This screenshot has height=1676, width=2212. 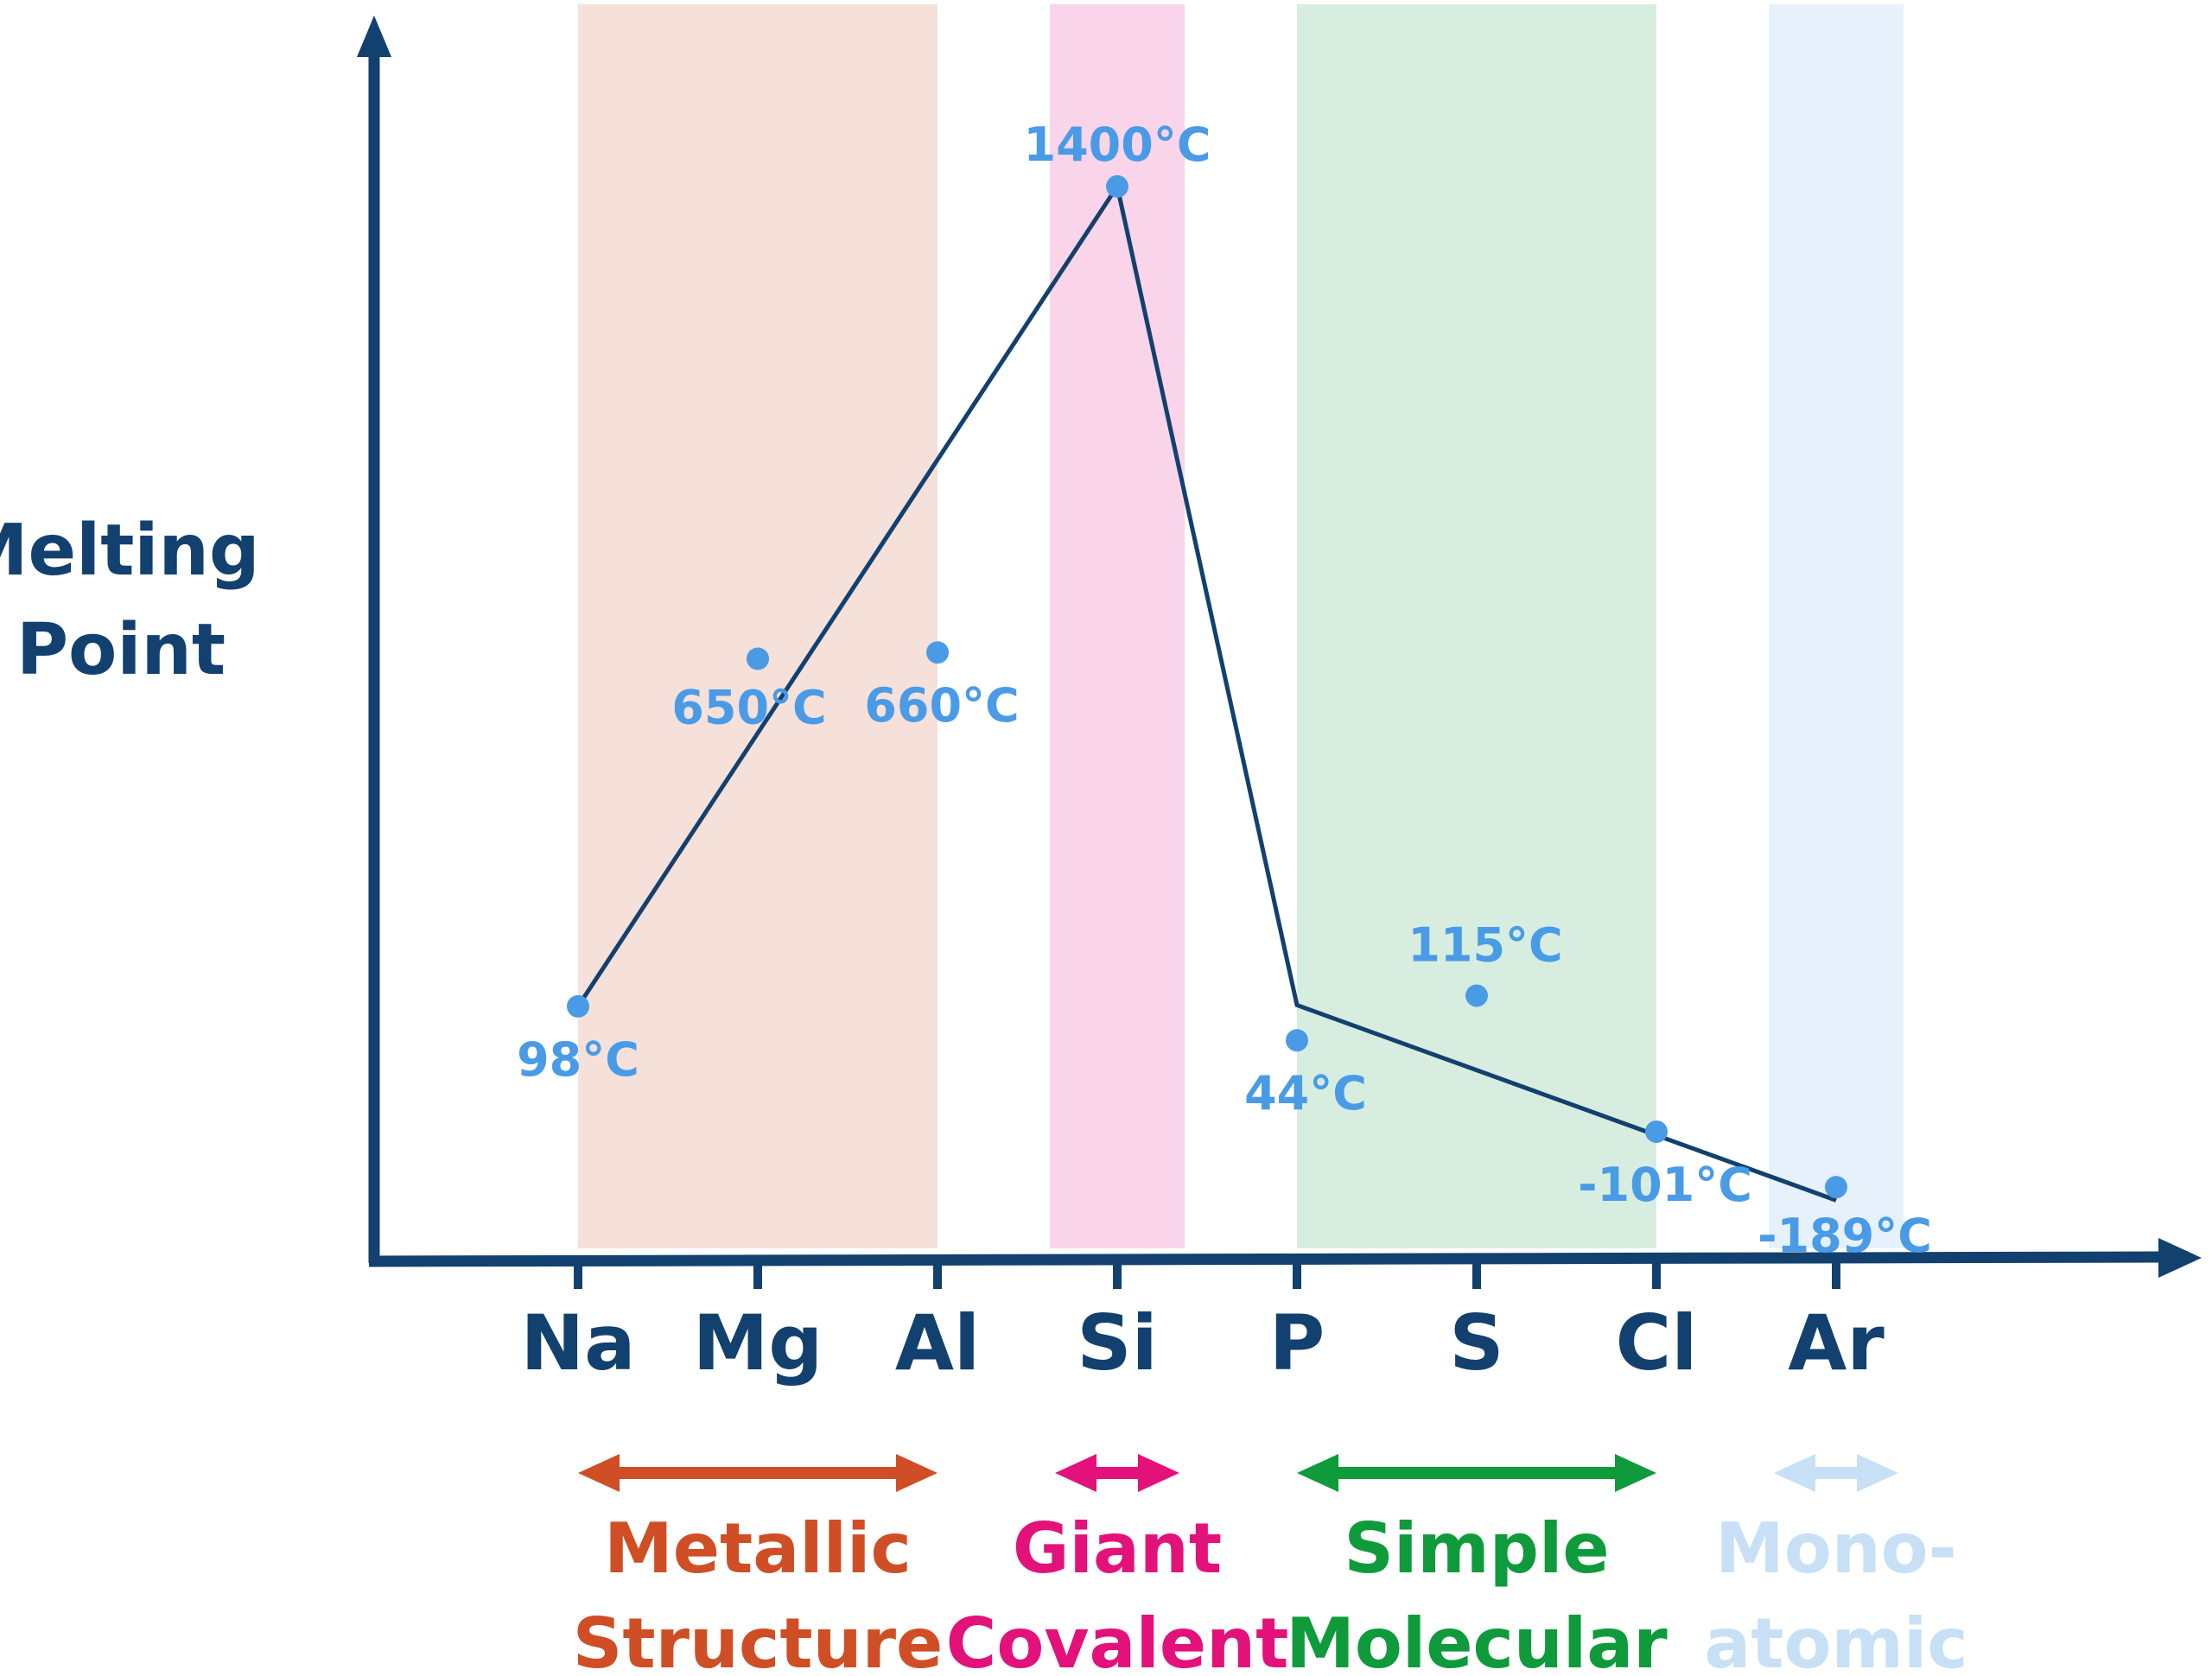 What do you see at coordinates (758, 1639) in the screenshot?
I see `legend-label-metallic-2: Structure` at bounding box center [758, 1639].